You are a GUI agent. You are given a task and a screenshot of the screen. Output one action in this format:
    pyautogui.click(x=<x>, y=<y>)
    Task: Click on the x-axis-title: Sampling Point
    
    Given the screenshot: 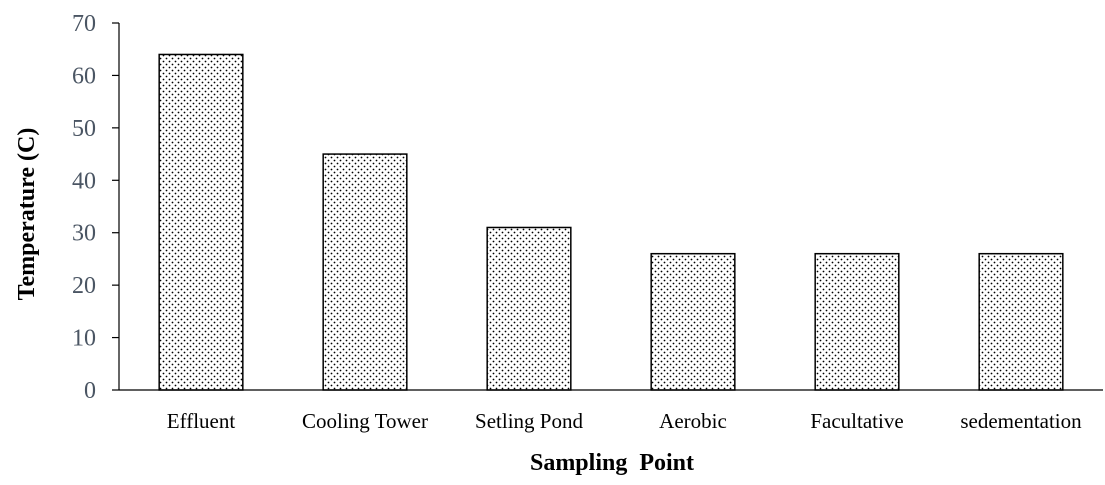 What is the action you would take?
    pyautogui.click(x=612, y=463)
    